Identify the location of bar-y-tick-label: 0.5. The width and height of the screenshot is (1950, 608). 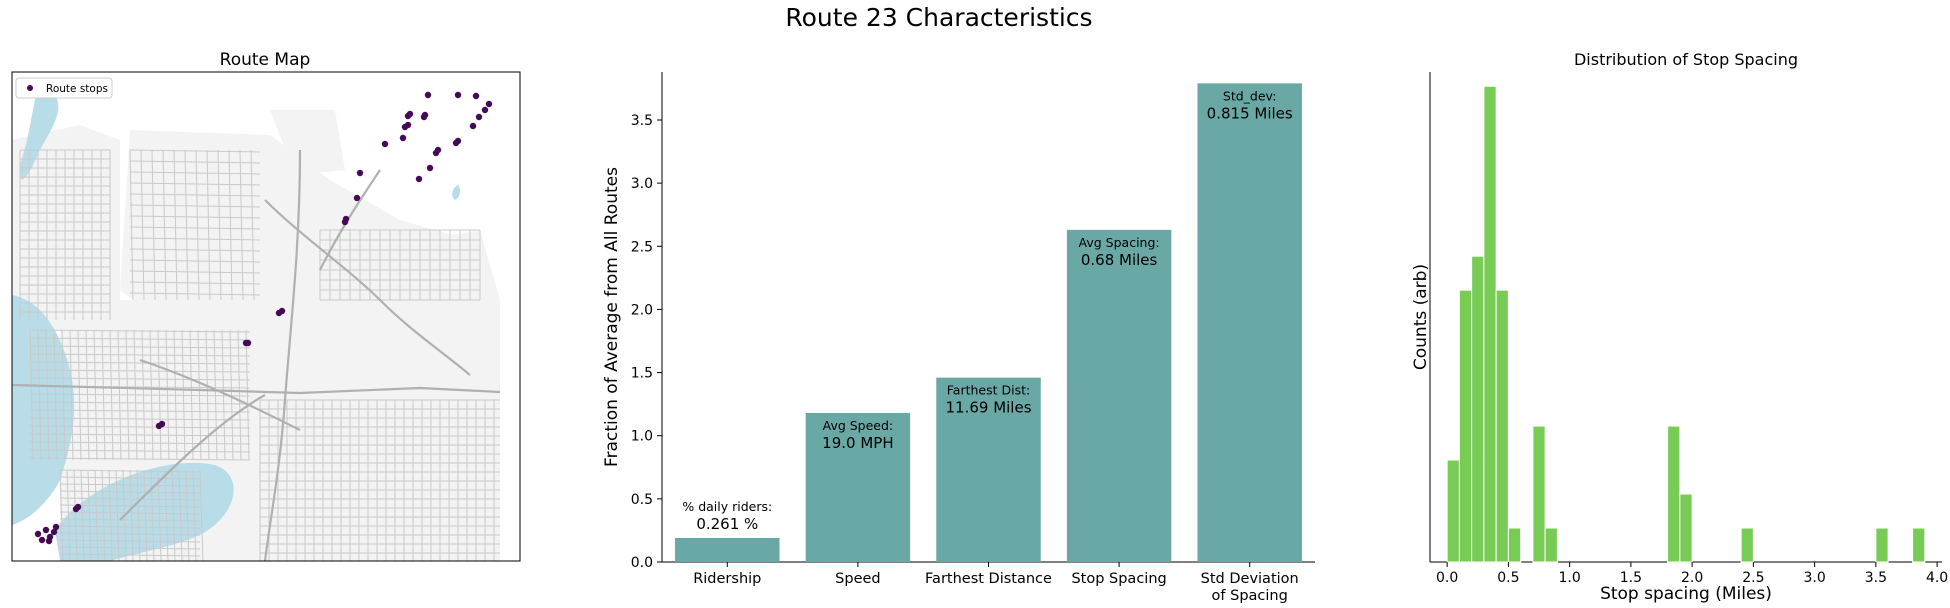
(642, 500).